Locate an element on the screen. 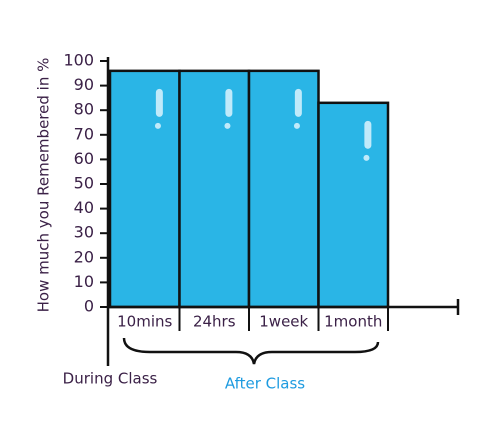 This screenshot has height=423, width=480. x-tick-label: 1week is located at coordinates (283, 322).